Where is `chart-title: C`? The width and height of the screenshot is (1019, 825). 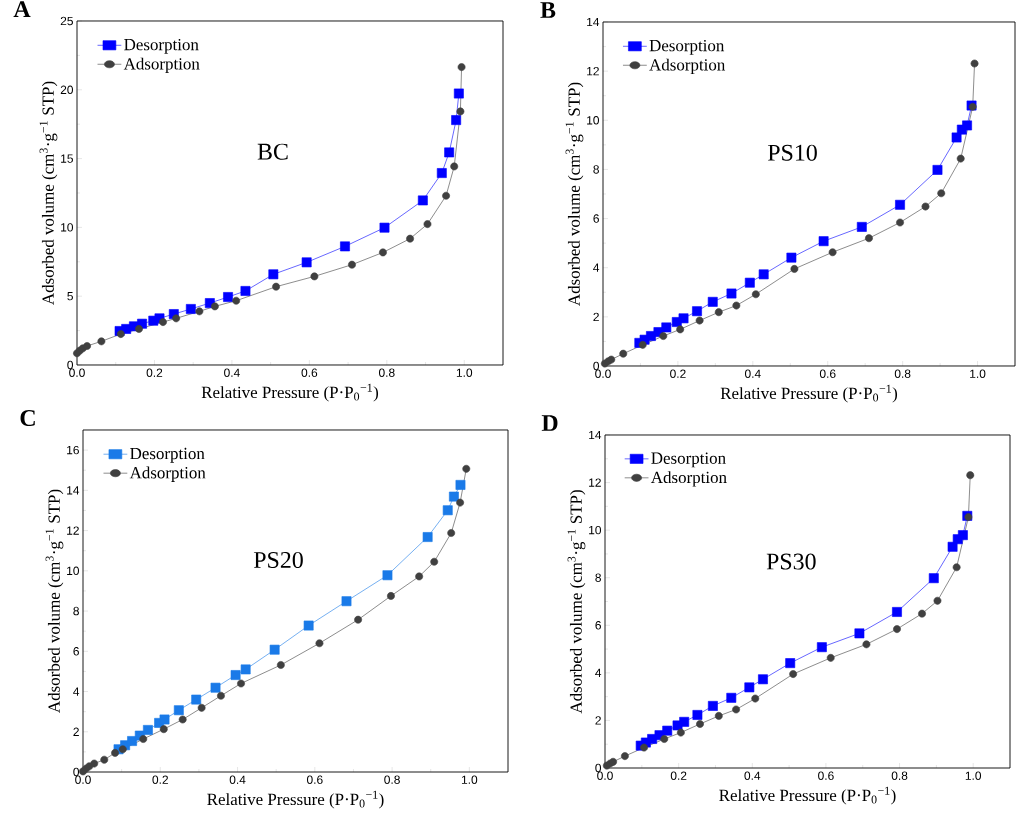 chart-title: C is located at coordinates (27, 418).